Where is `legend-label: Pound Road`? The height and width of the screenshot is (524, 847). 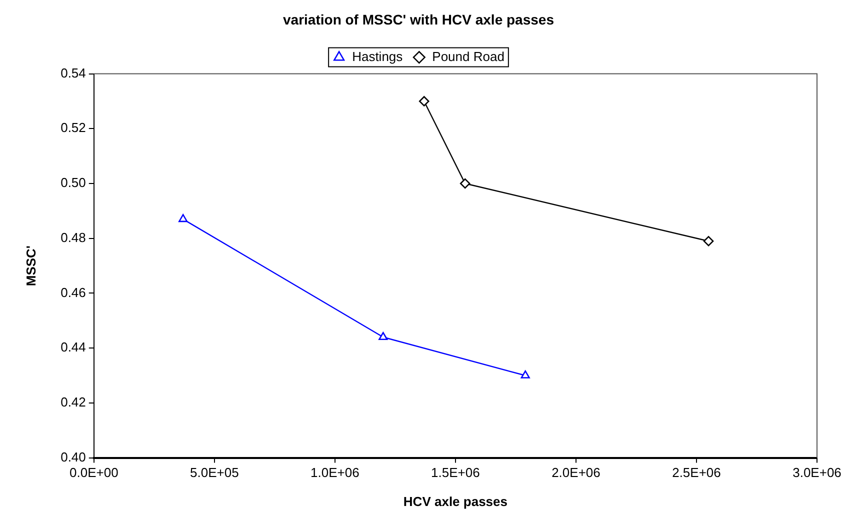
legend-label: Pound Road is located at coordinates (468, 56).